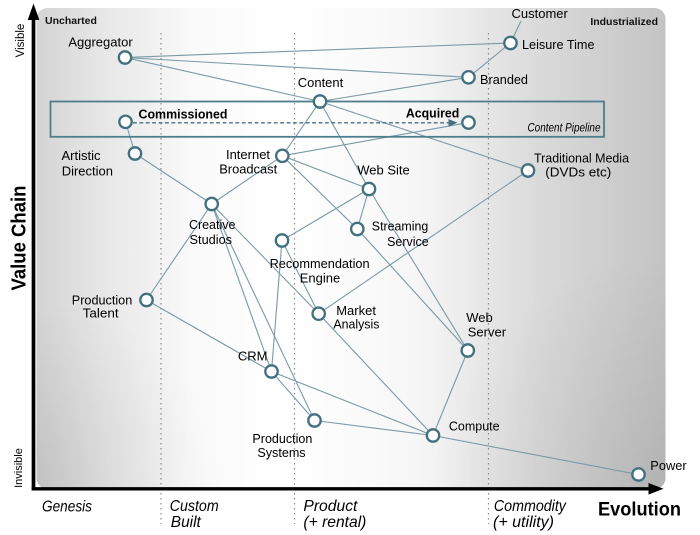 This screenshot has width=700, height=535. Describe the element at coordinates (330, 506) in the screenshot. I see `svg-text: Product` at that location.